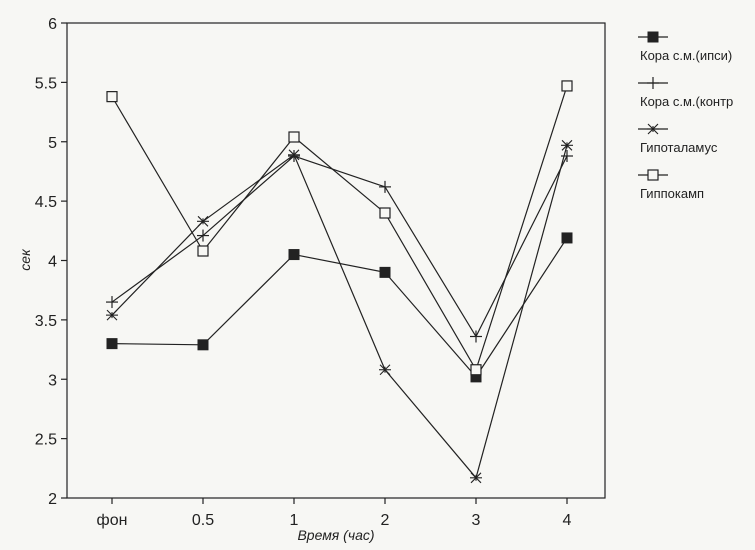 This screenshot has height=550, width=755. What do you see at coordinates (52, 380) in the screenshot?
I see `y-tick-label: 3` at bounding box center [52, 380].